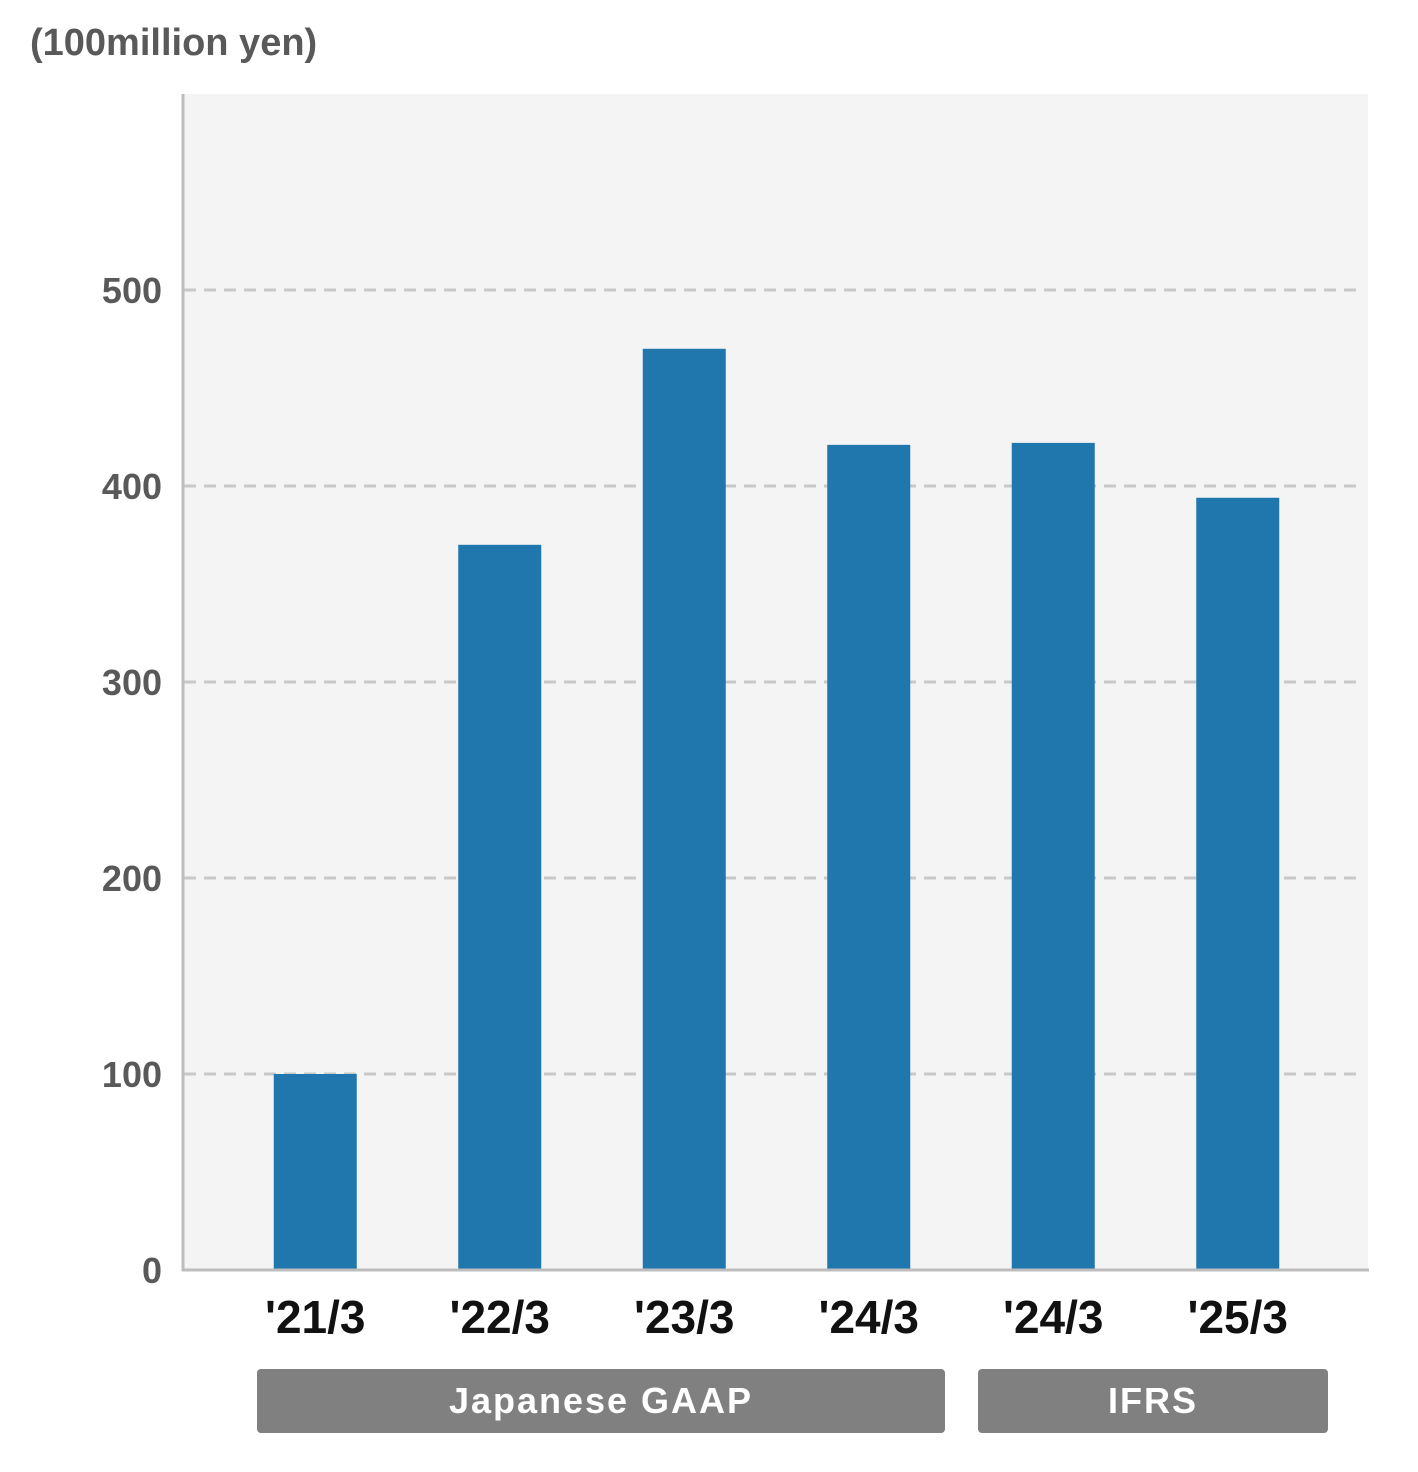 Image resolution: width=1418 pixels, height=1472 pixels. I want to click on x-tick-label-1: '22/3, so click(500, 1317).